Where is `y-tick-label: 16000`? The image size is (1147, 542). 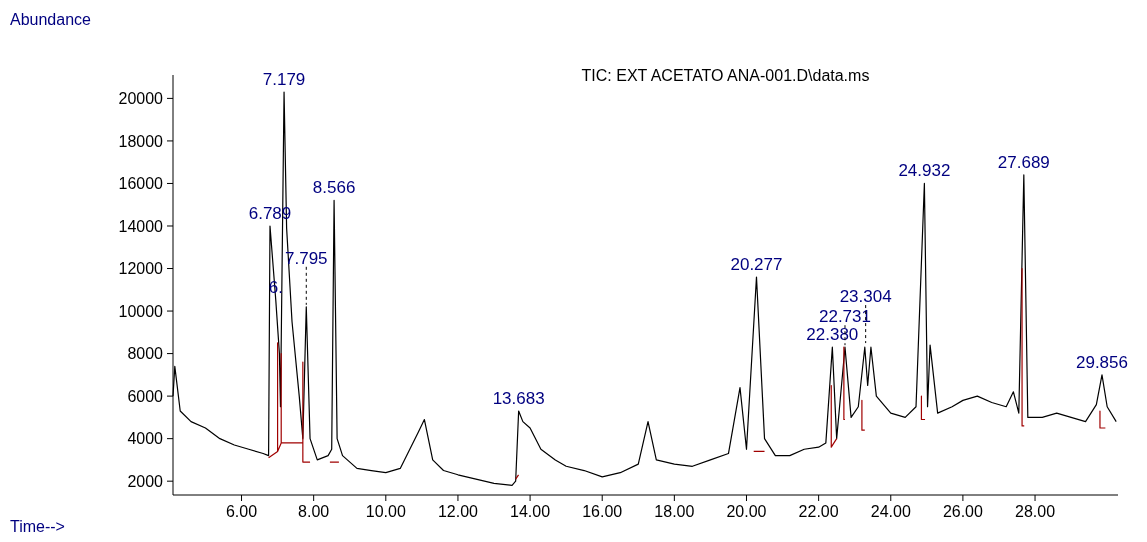
y-tick-label: 16000 is located at coordinates (141, 184).